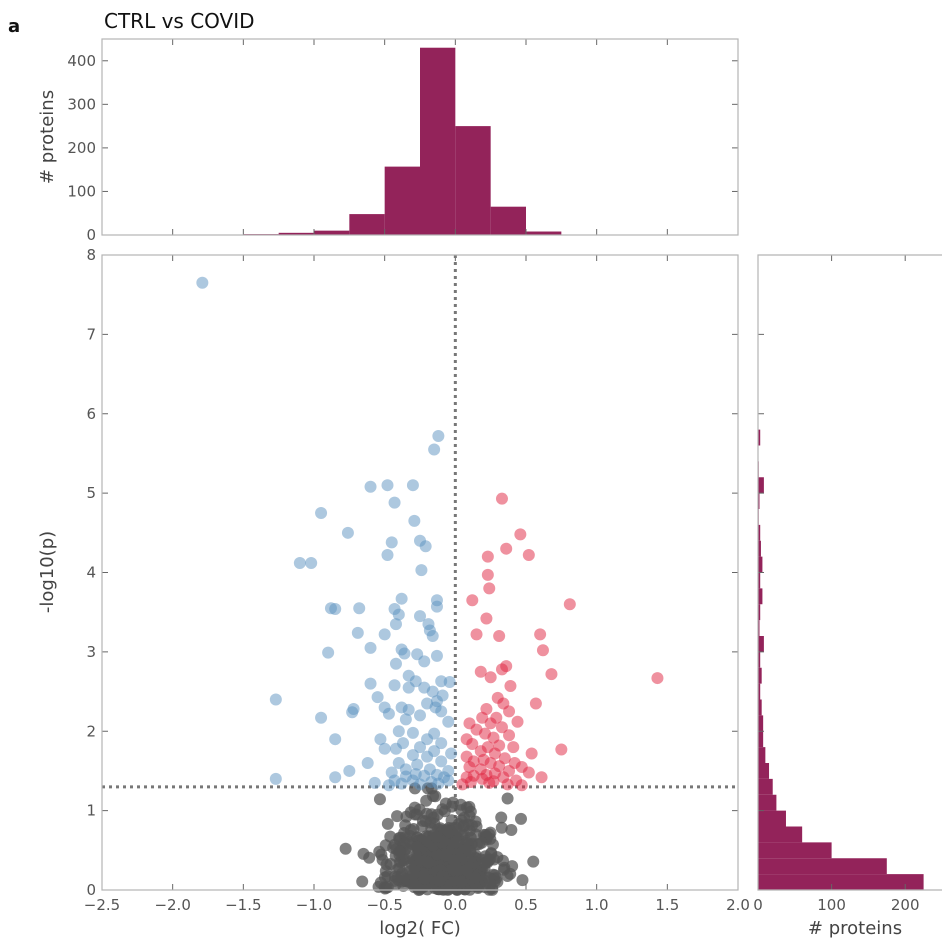 This screenshot has width=942, height=941. I want to click on top-histogram-ytick-label: 400, so click(81, 61).